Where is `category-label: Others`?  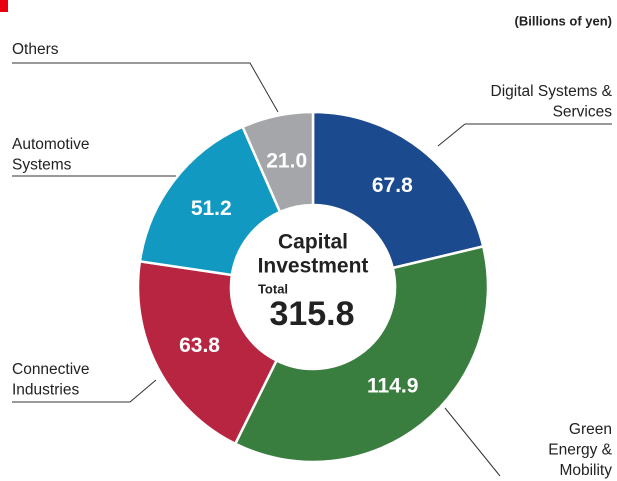 category-label: Others is located at coordinates (35, 49).